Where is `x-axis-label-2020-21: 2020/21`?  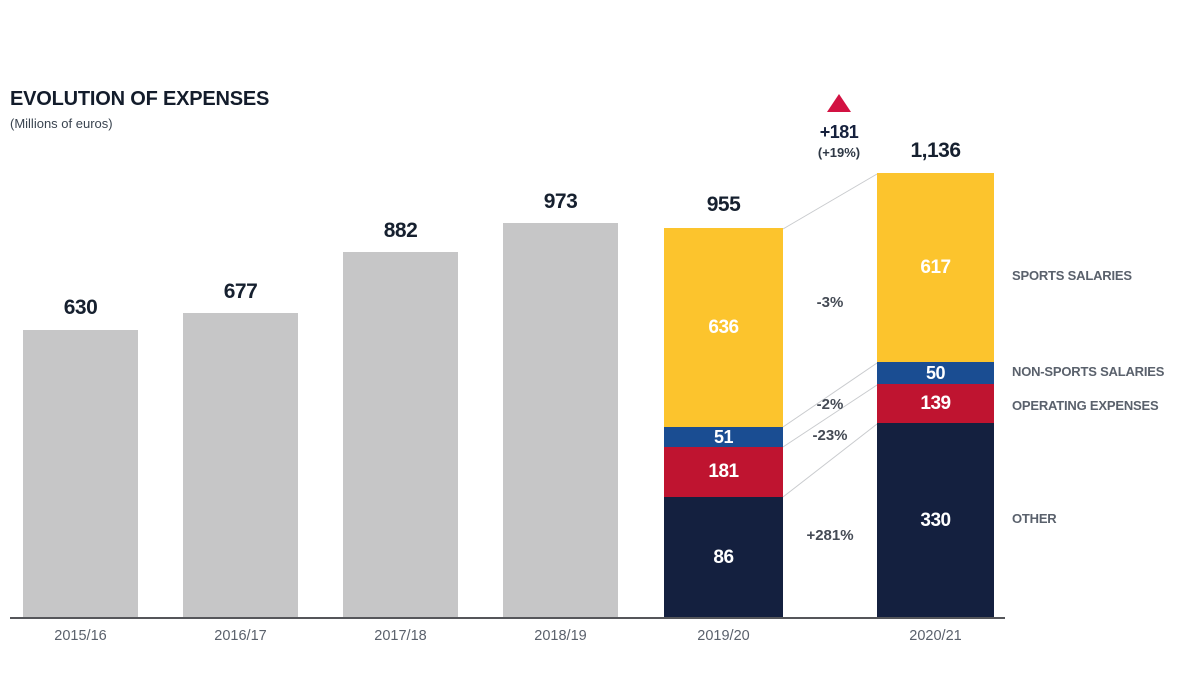
x-axis-label-2020-21: 2020/21 is located at coordinates (935, 636).